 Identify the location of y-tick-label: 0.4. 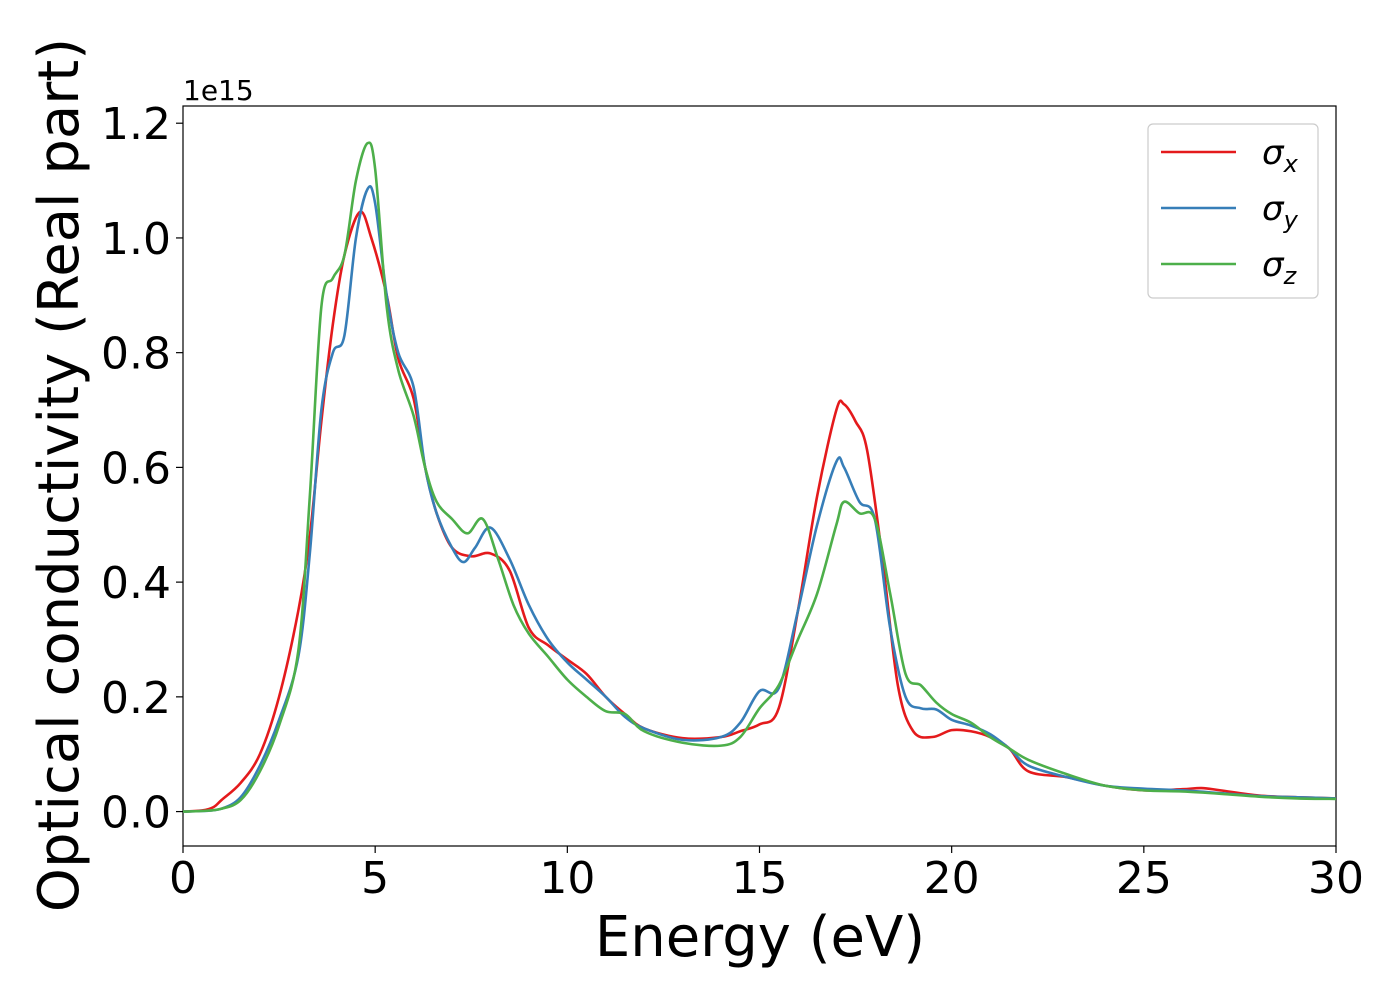
(136, 583).